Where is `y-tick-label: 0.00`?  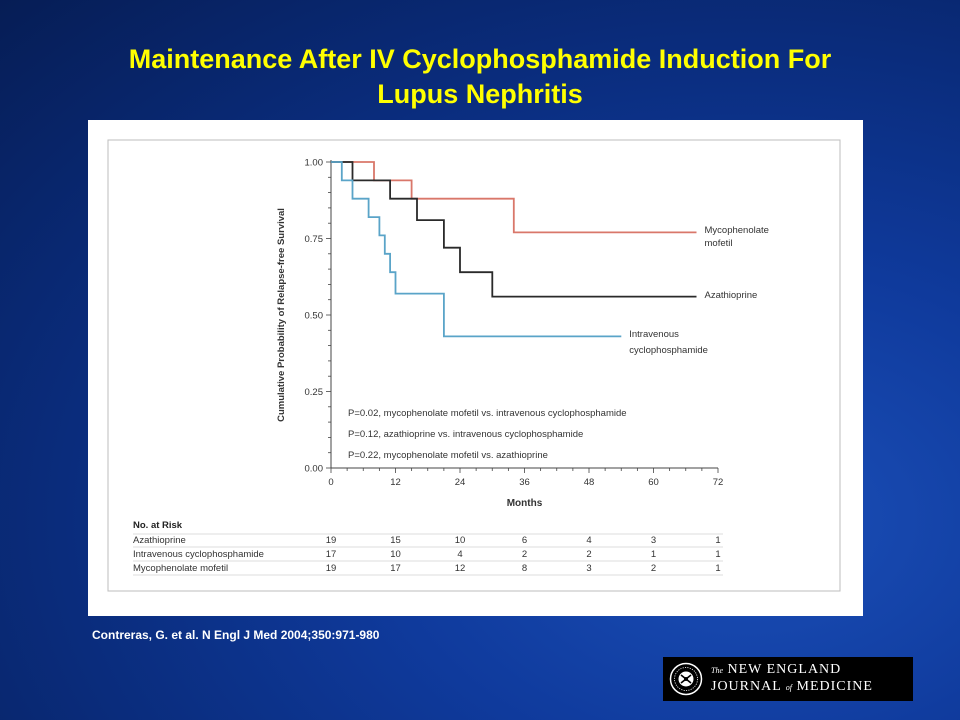
y-tick-label: 0.00 is located at coordinates (314, 469).